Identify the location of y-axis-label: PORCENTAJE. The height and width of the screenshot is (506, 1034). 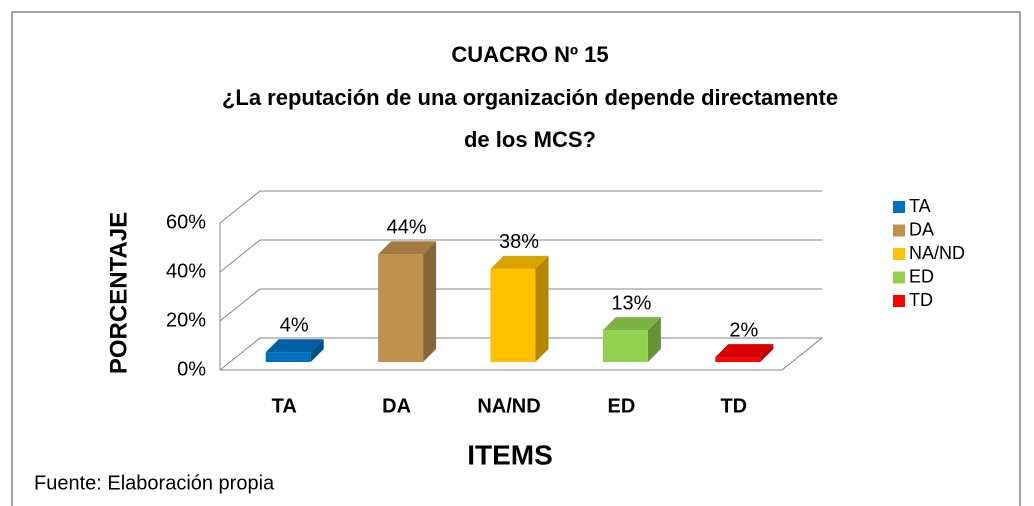
(118, 293).